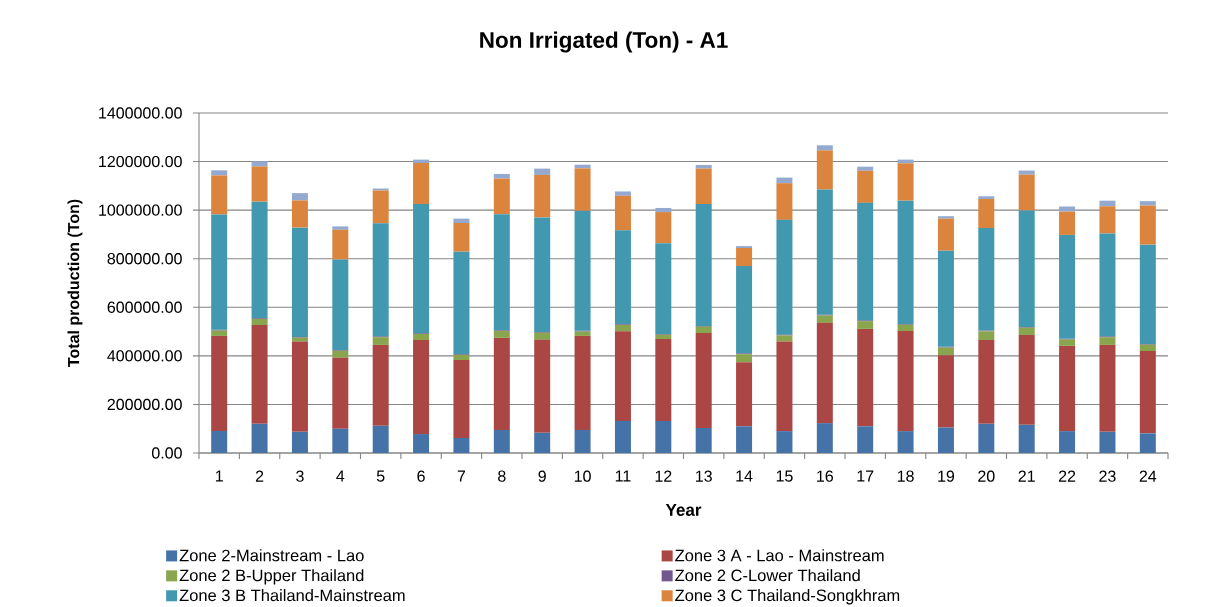 This screenshot has height=607, width=1209. Describe the element at coordinates (779, 555) in the screenshot. I see `legend-label: Zone 3 A - Lao - Mainstream` at that location.